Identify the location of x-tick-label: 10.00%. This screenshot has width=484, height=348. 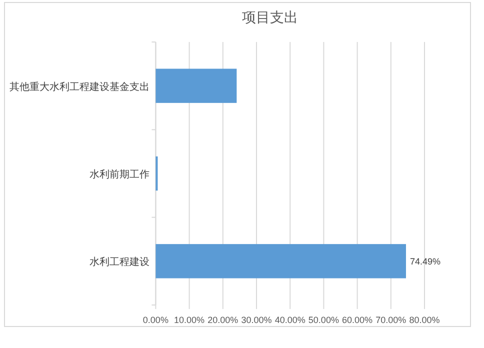
(189, 320).